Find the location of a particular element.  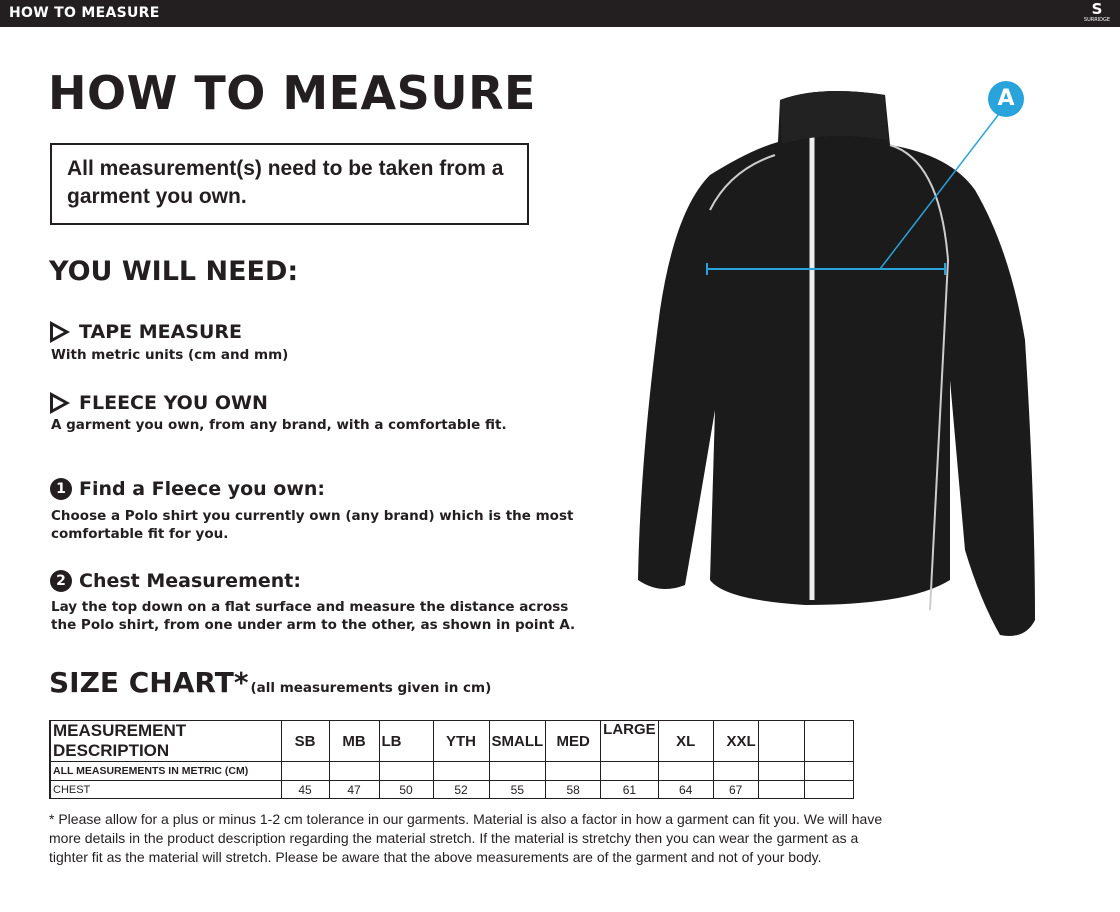

step-title: Find a Fleece you own: is located at coordinates (202, 489).